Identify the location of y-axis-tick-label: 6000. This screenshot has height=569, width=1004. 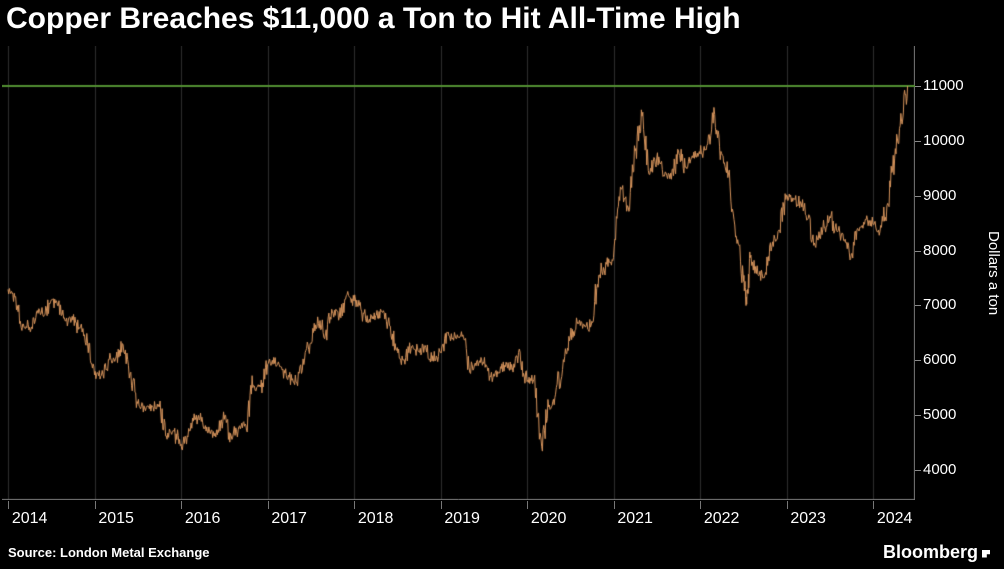
(940, 360).